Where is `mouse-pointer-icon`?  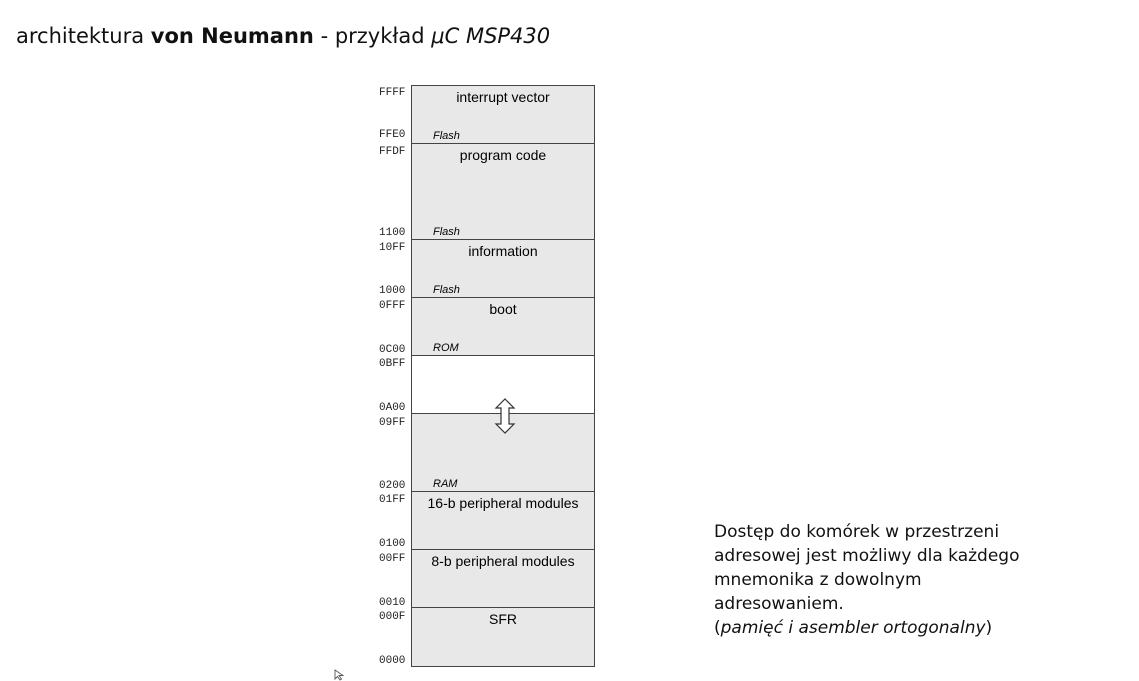
mouse-pointer-icon is located at coordinates (339, 675).